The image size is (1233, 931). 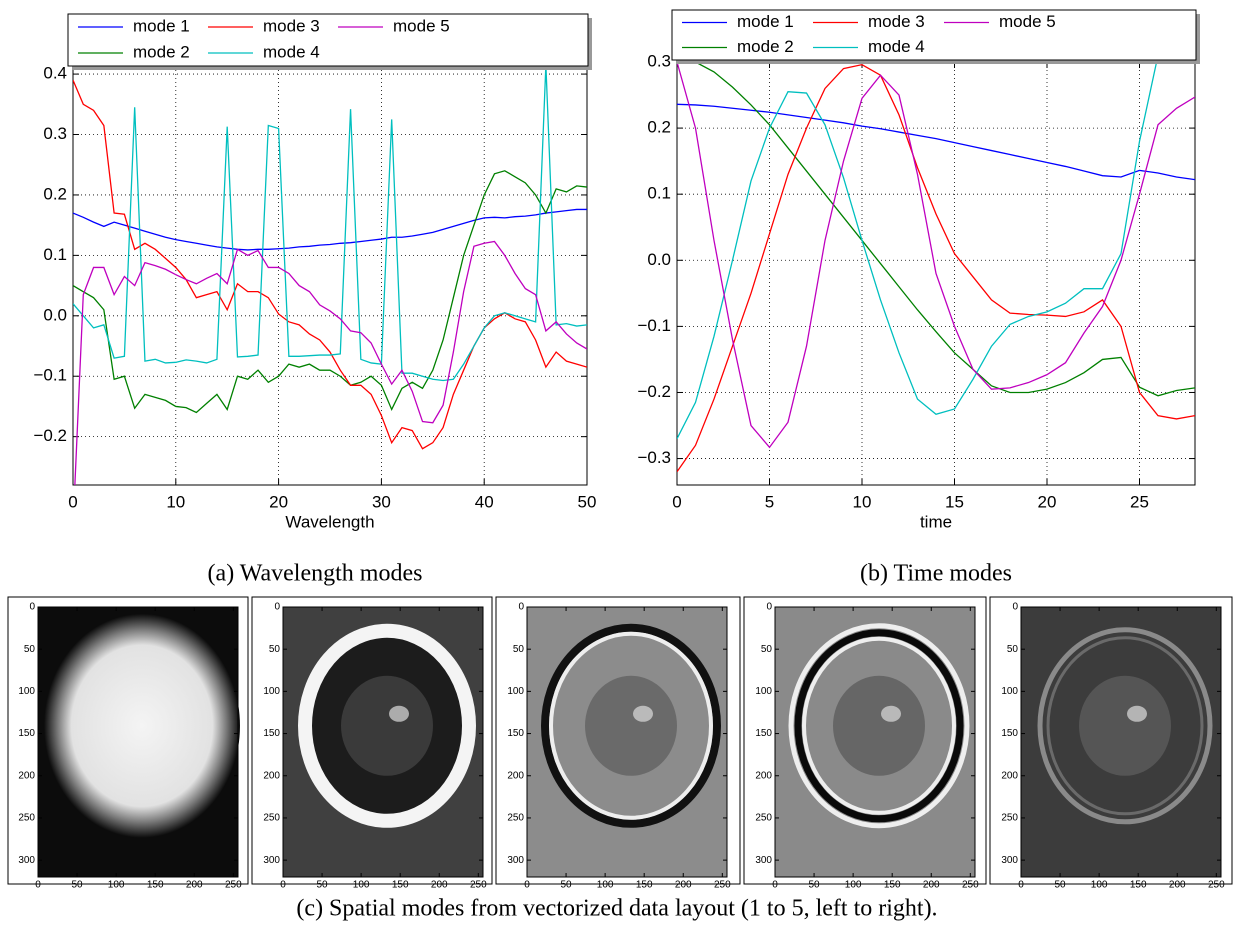 What do you see at coordinates (329, 521) in the screenshot?
I see `x-axis-label: Wavelength` at bounding box center [329, 521].